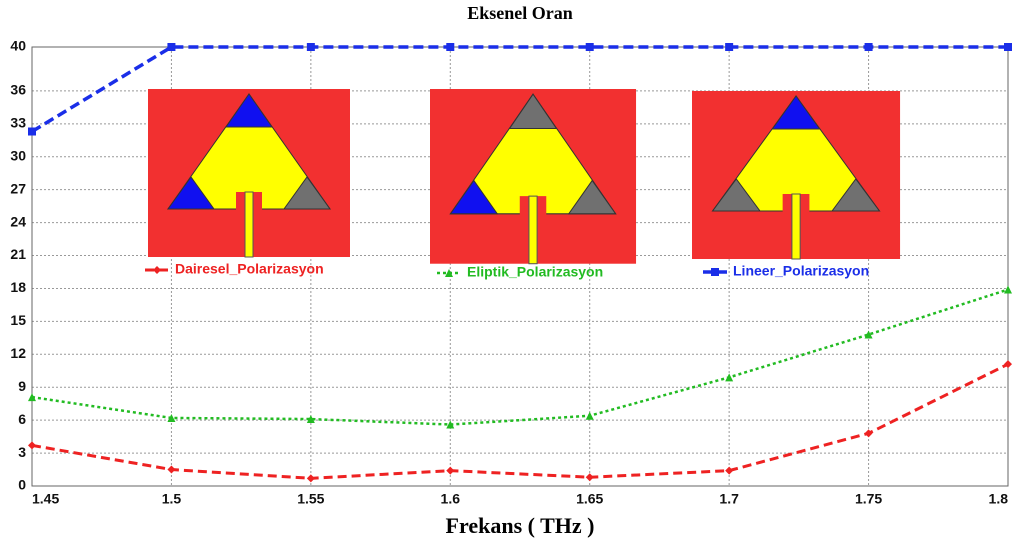 The width and height of the screenshot is (1022, 547). What do you see at coordinates (18, 46) in the screenshot?
I see `y-tick-label: 40` at bounding box center [18, 46].